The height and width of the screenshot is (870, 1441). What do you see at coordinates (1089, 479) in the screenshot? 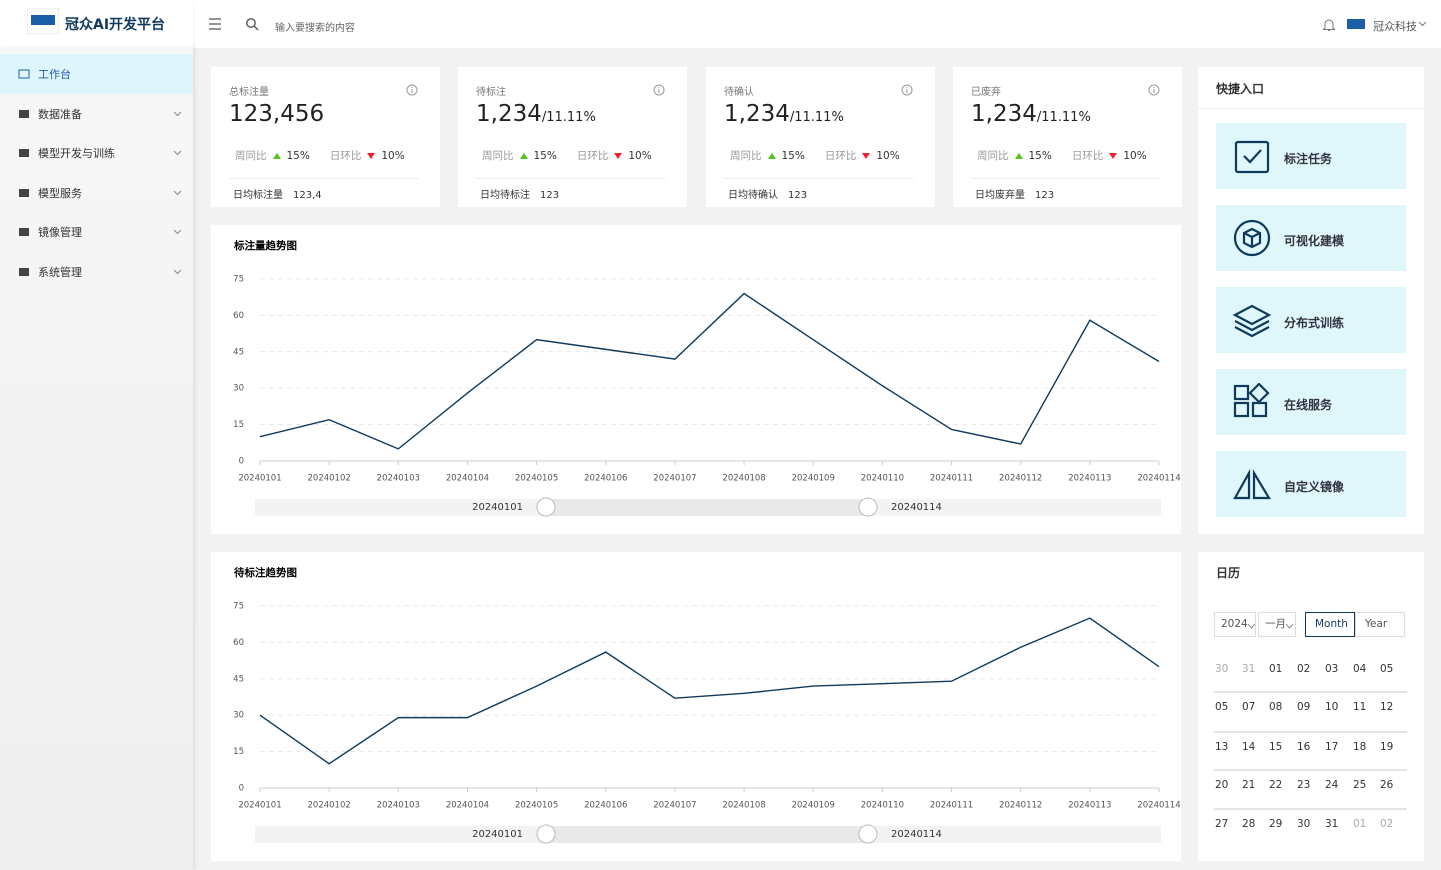
I see `x-tick-label: 20240113` at bounding box center [1089, 479].